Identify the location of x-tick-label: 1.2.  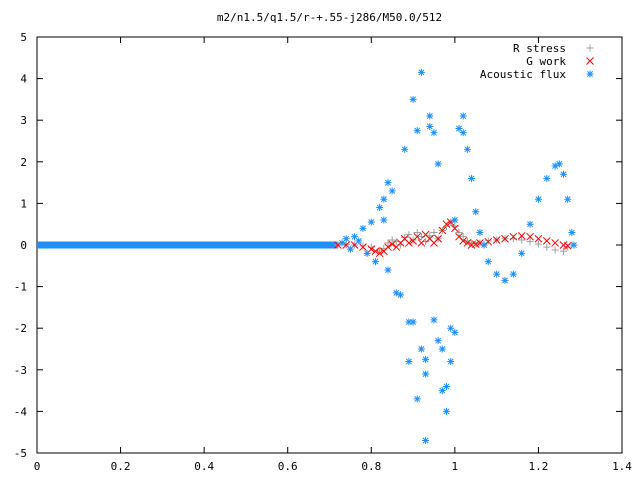
(538, 466).